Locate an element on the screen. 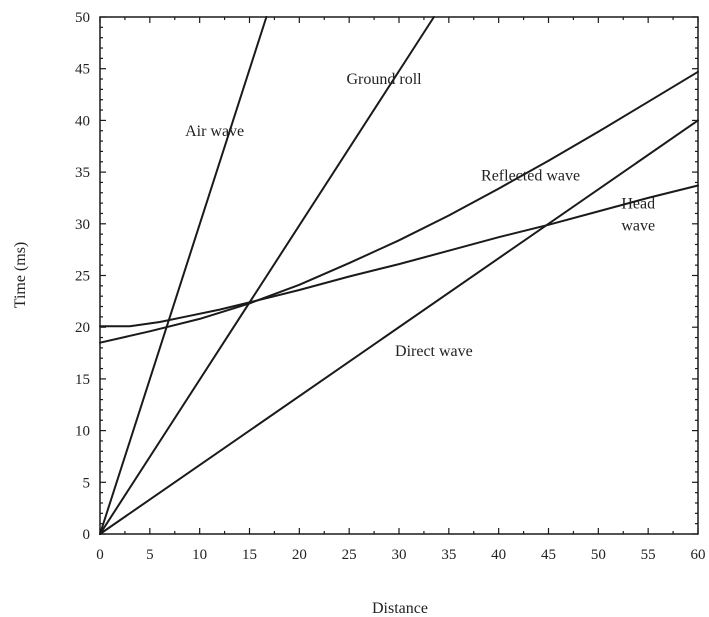  x-tick-label: 60 is located at coordinates (698, 555).